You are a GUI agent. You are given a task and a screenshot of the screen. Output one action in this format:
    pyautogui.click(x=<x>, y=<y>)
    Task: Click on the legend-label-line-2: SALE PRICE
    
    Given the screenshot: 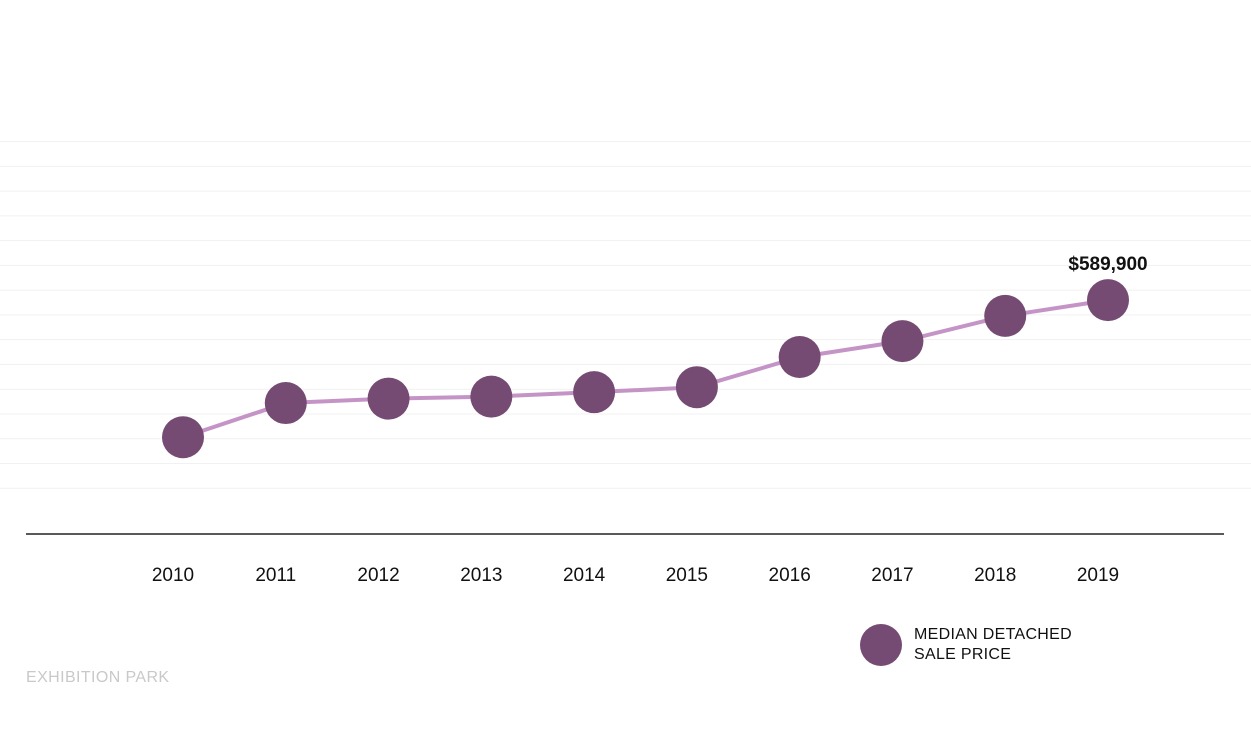 What is the action you would take?
    pyautogui.click(x=963, y=654)
    